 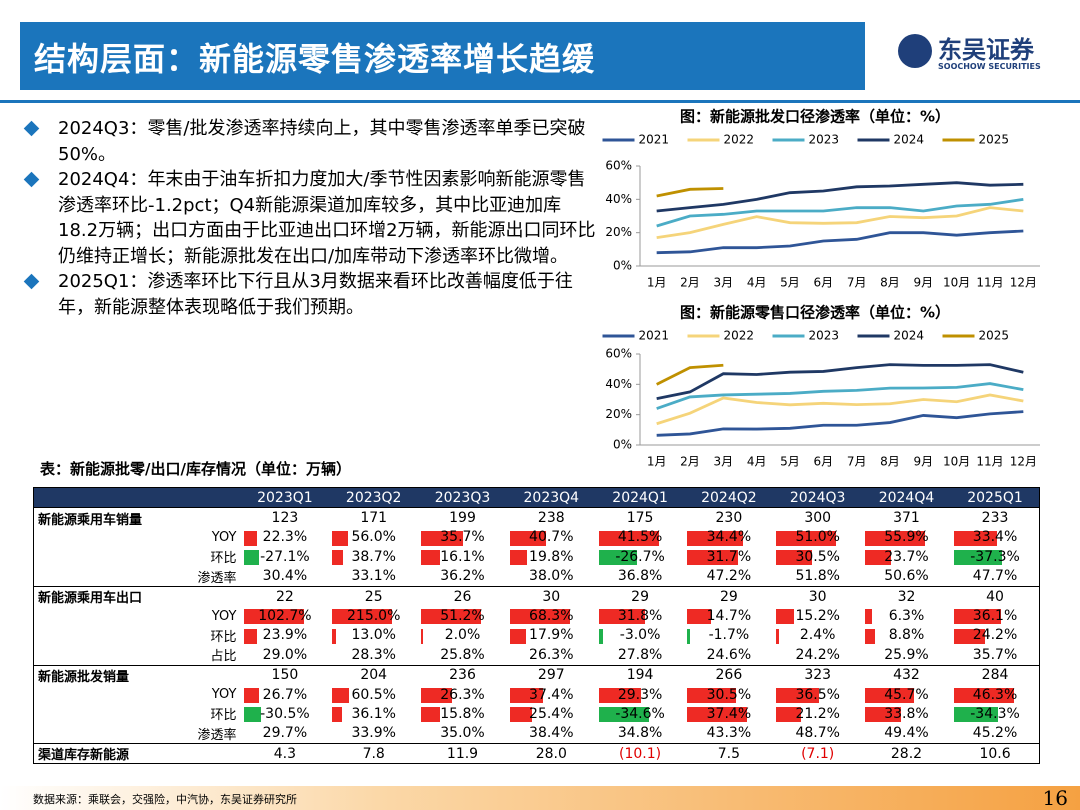 I want to click on cell: 33.1%, so click(x=373, y=577).